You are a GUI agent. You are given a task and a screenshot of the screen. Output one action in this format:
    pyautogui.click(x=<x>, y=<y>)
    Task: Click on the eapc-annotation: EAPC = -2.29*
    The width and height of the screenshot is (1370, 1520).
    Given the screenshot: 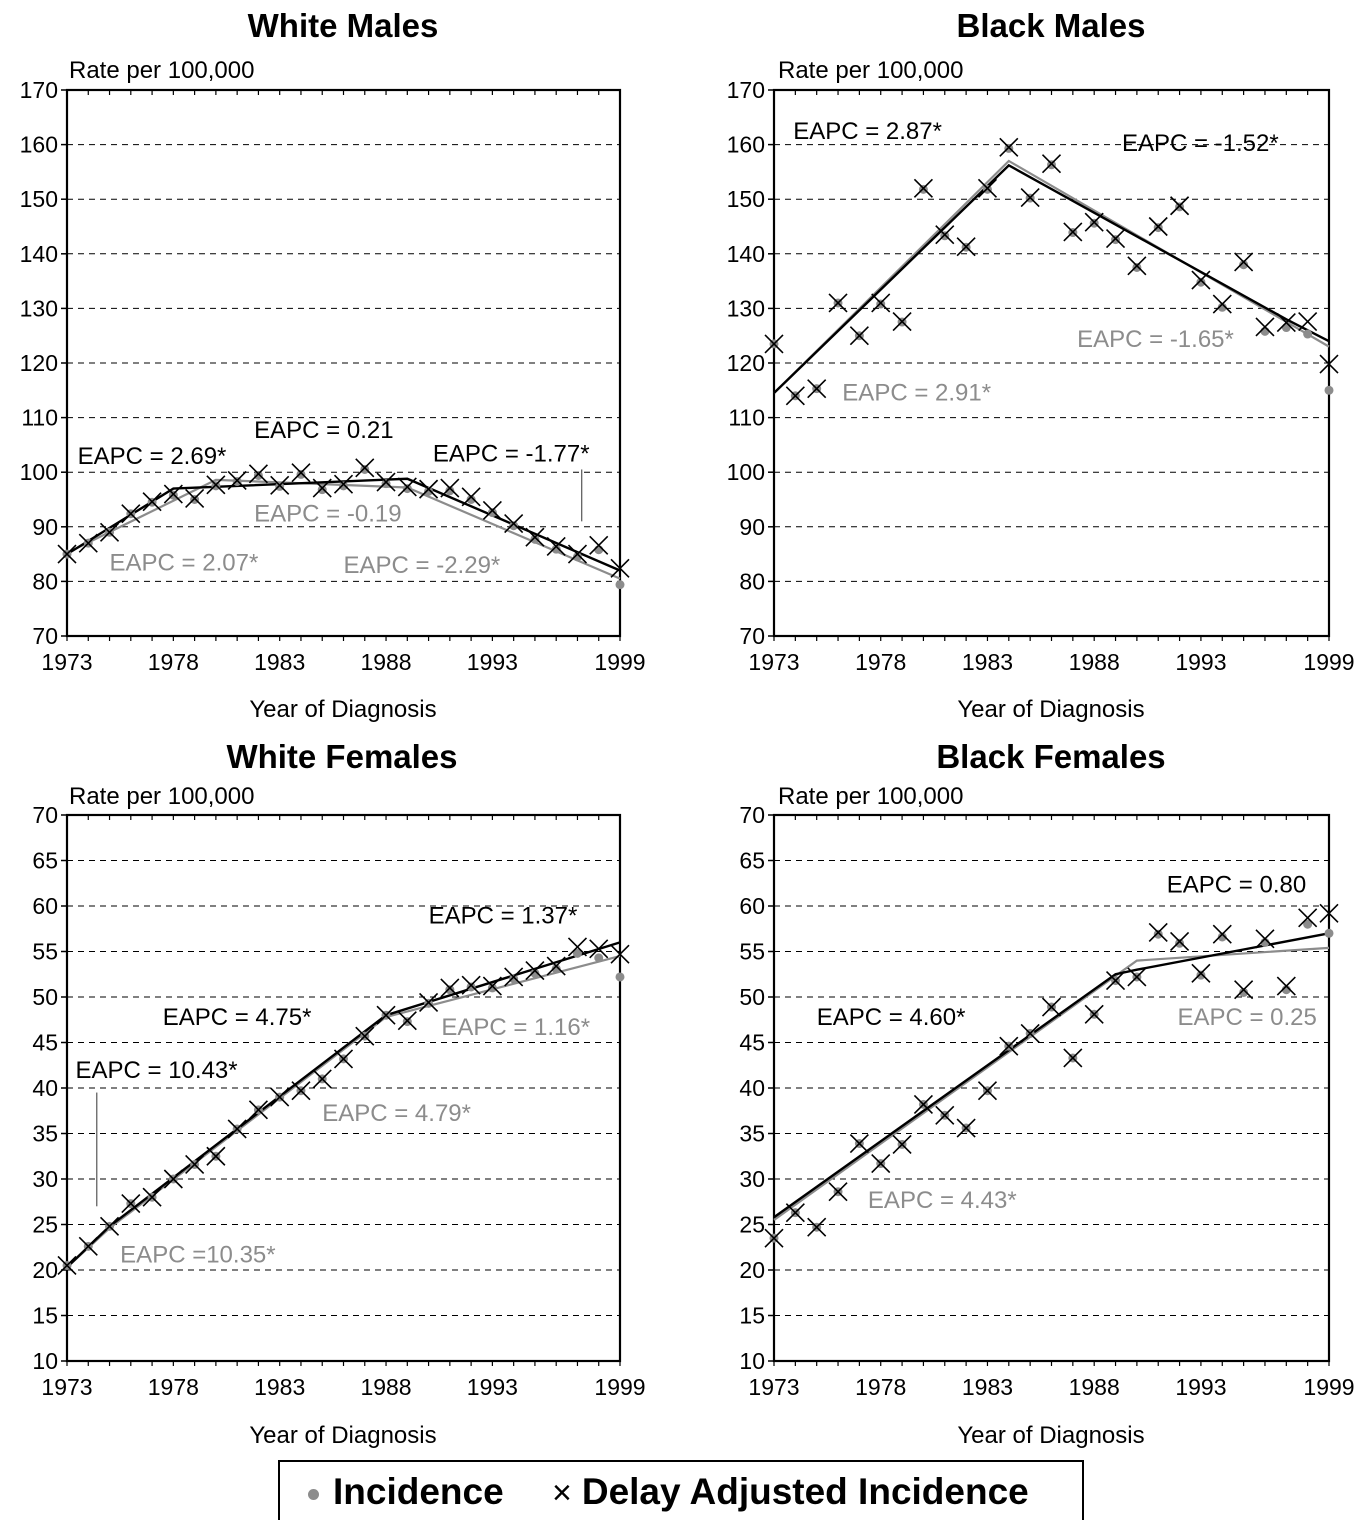 What is the action you would take?
    pyautogui.click(x=422, y=565)
    